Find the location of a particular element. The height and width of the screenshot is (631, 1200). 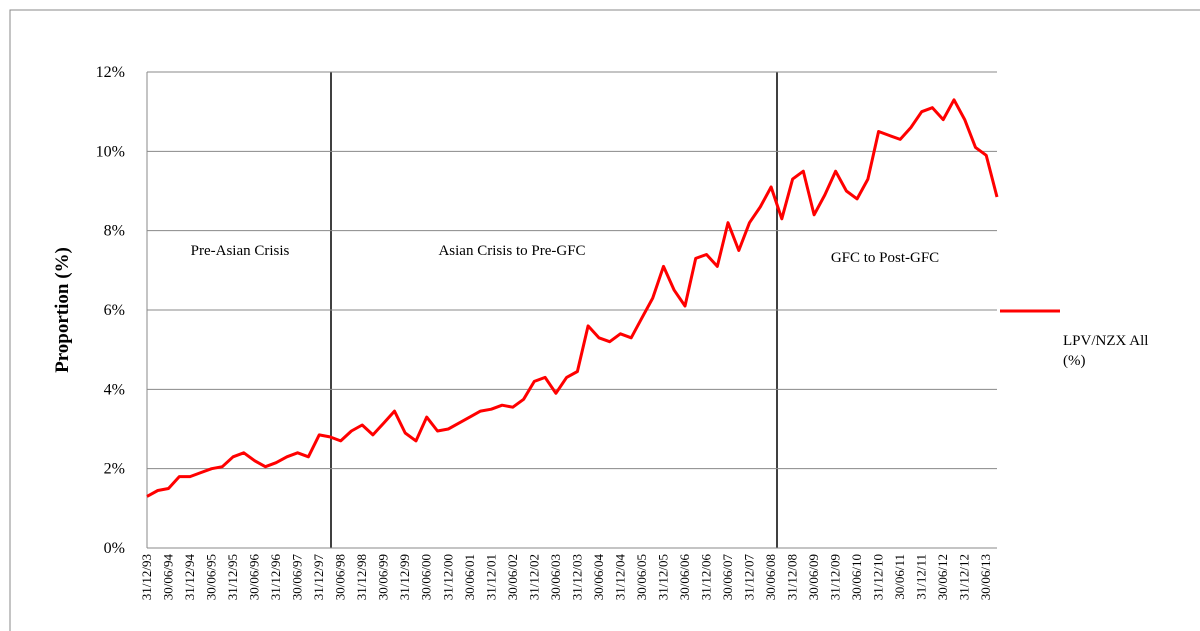

x-tick-label: 30/06/95 is located at coordinates (211, 577).